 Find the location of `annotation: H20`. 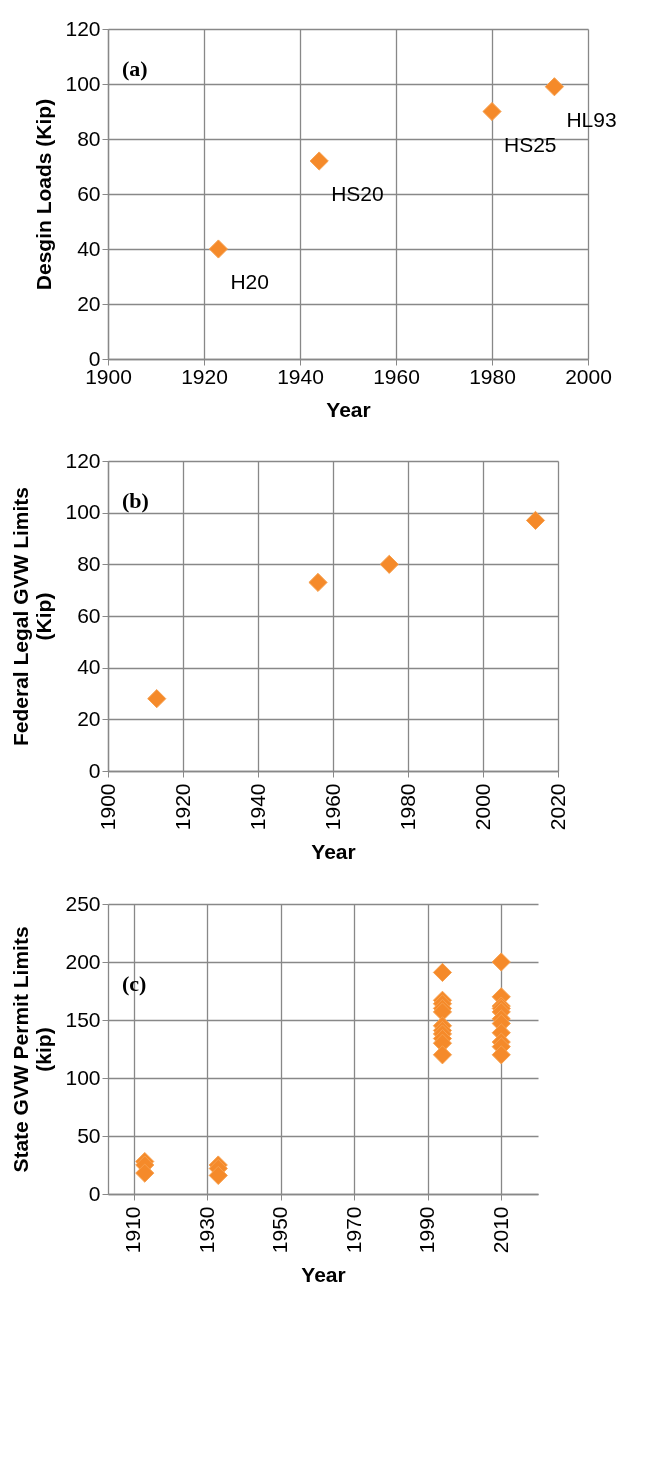

annotation: H20 is located at coordinates (249, 281).